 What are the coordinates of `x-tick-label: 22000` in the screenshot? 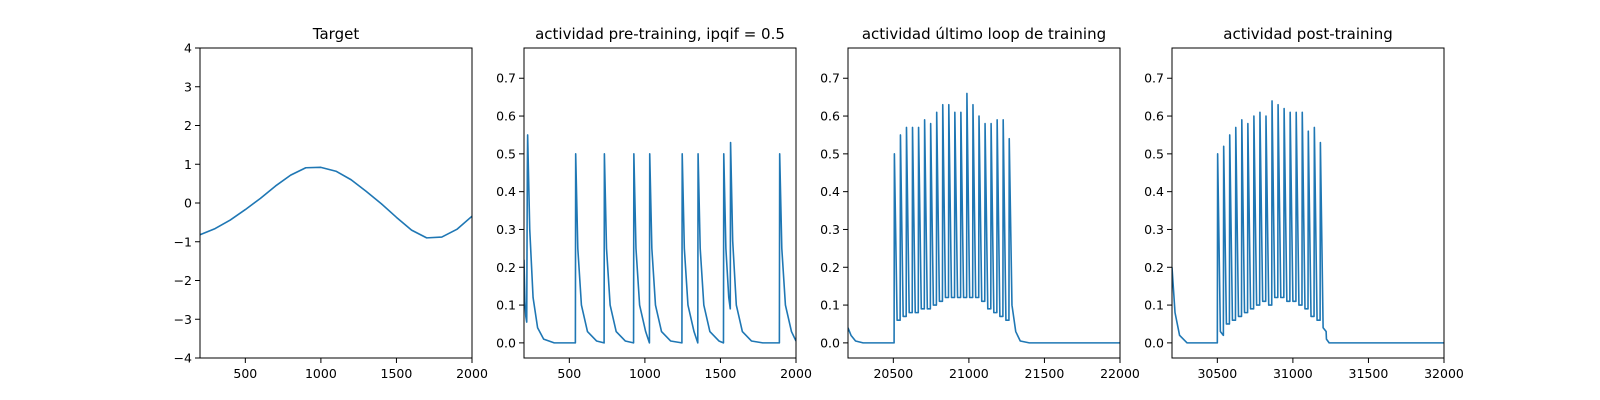 It's located at (1120, 373).